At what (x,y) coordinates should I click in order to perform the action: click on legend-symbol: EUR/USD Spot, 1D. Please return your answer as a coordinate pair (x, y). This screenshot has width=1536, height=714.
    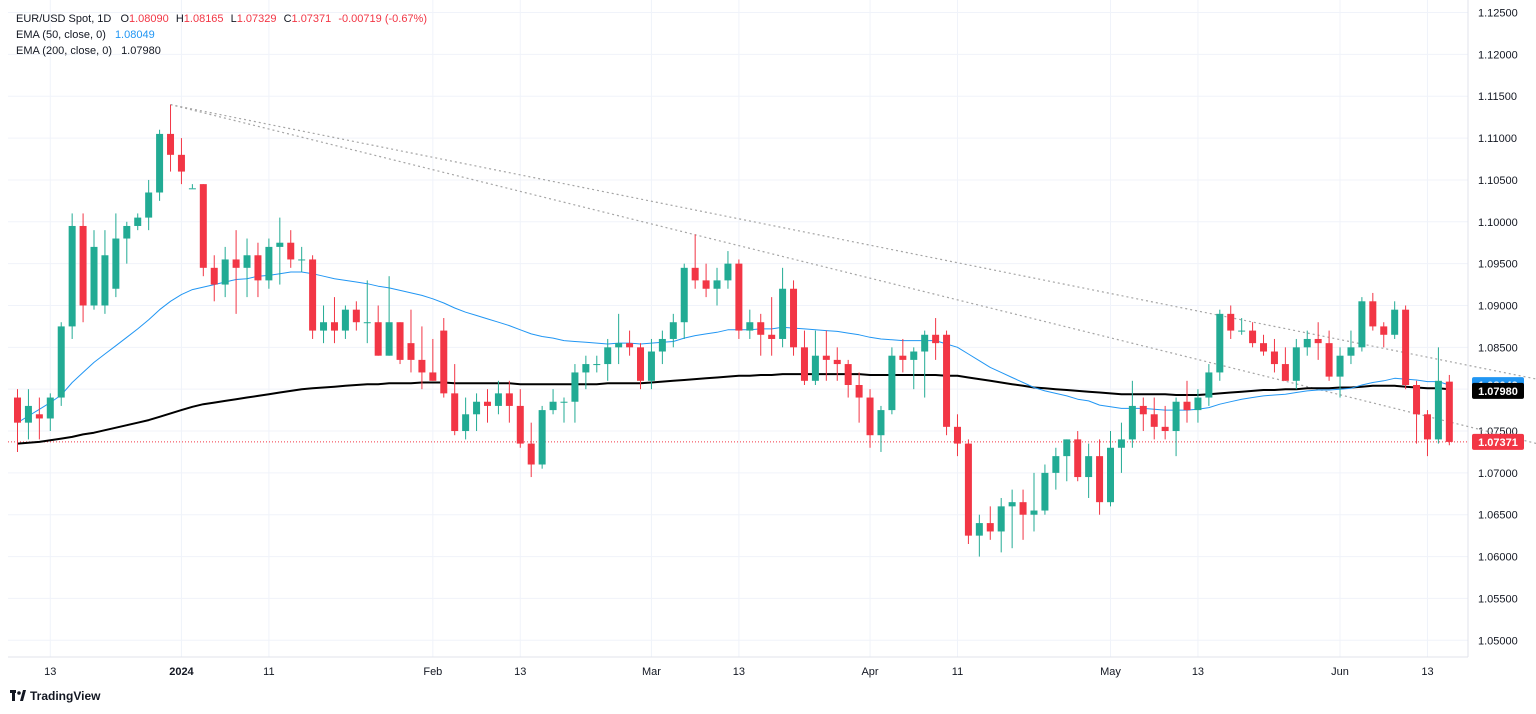
    Looking at the image, I should click on (64, 19).